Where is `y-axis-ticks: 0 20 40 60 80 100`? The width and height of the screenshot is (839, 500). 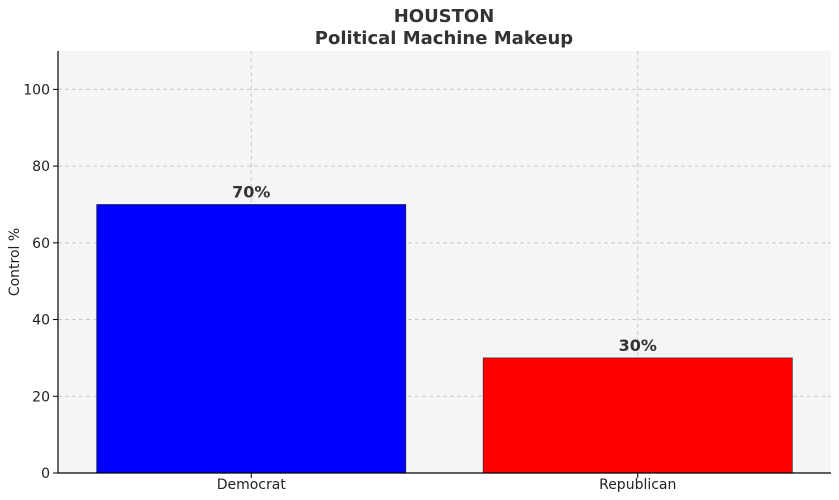
y-axis-ticks: 0 20 40 60 80 100 is located at coordinates (40, 282).